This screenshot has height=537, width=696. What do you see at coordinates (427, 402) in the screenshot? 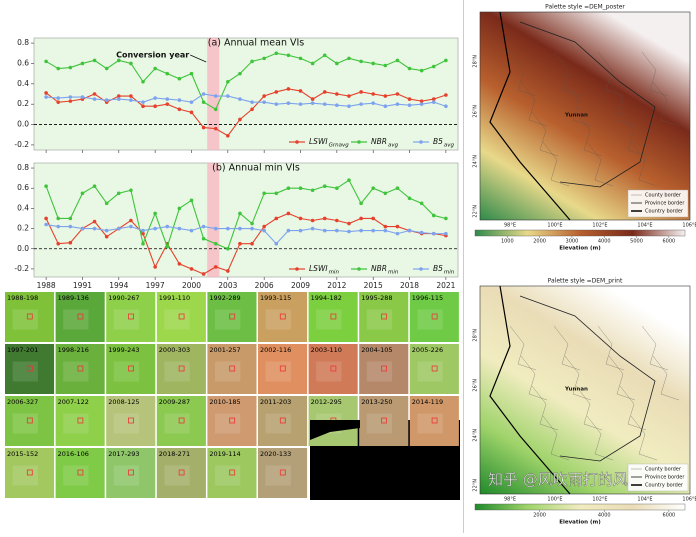
I see `thumbnail-label: 2014-119` at bounding box center [427, 402].